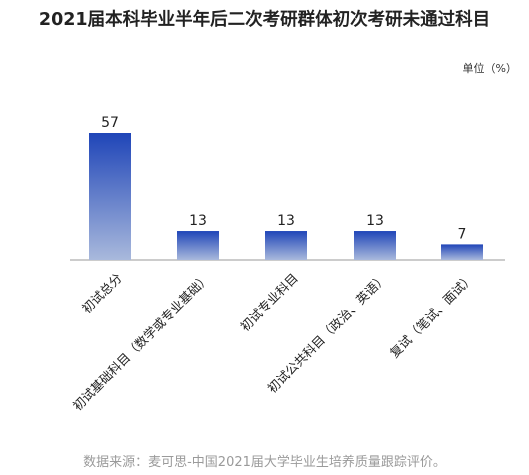  What do you see at coordinates (432, 315) in the screenshot?
I see `category-label-5: 复试（笔试、面试）` at bounding box center [432, 315].